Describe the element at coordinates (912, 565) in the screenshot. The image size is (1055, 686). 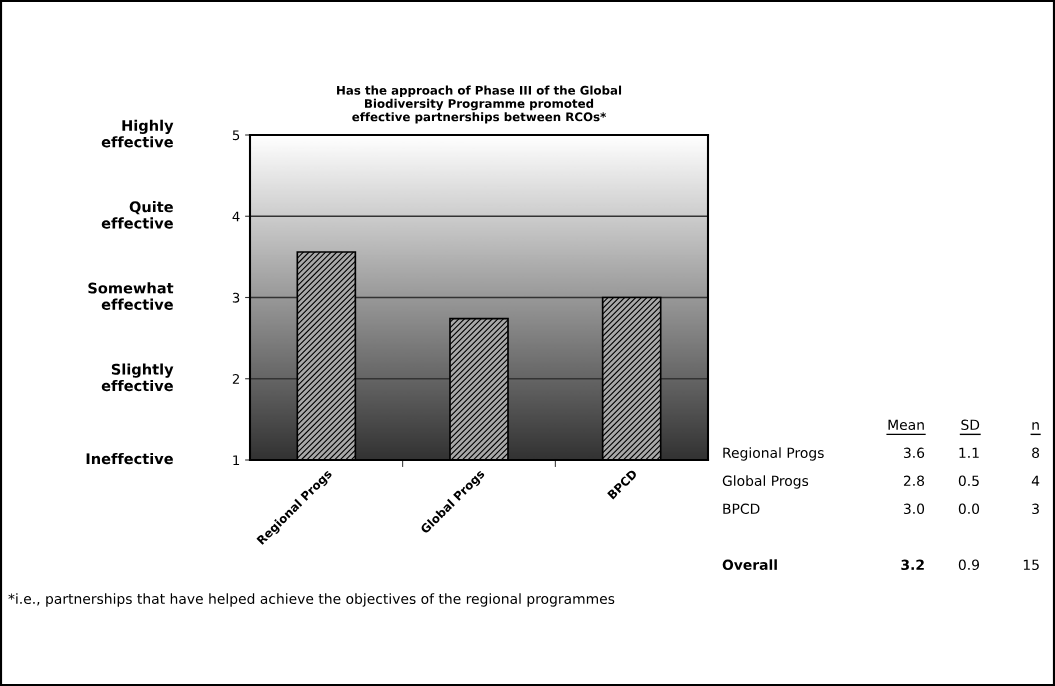
I see `text: 3.2` at that location.